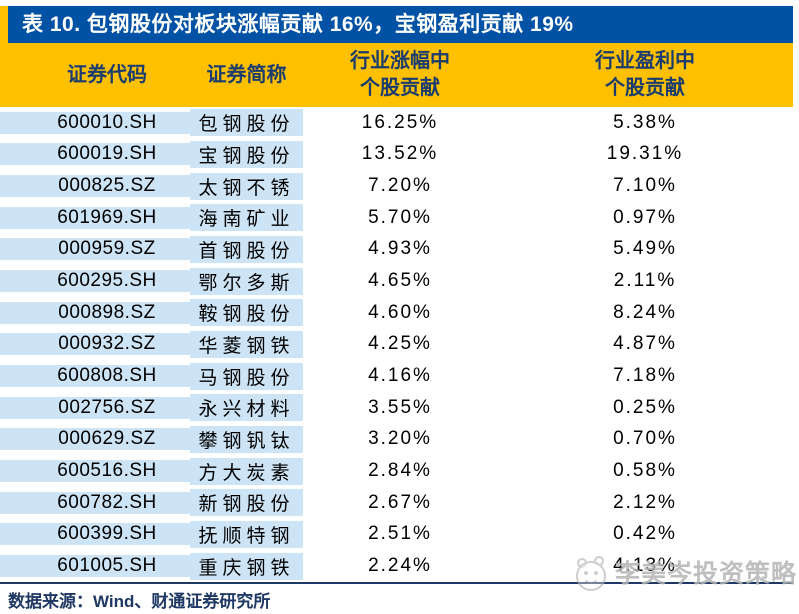  I want to click on cell-code: 000825.SZ, so click(95, 186).